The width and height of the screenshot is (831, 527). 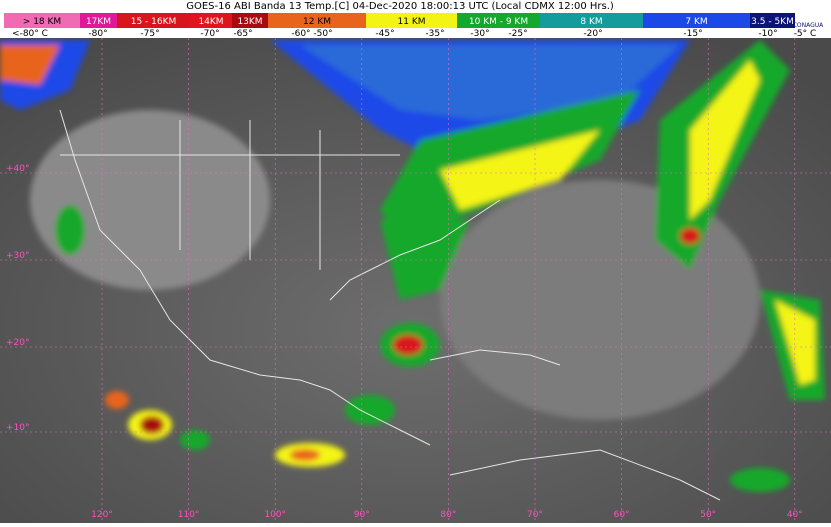 I want to click on legend-label: 17KM, so click(x=98, y=22).